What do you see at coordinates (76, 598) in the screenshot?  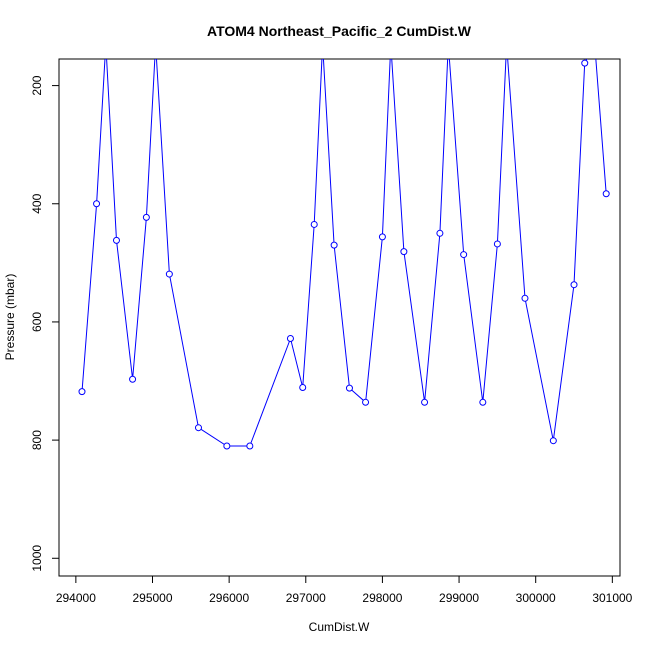 I see `x-tick-label: 294000` at bounding box center [76, 598].